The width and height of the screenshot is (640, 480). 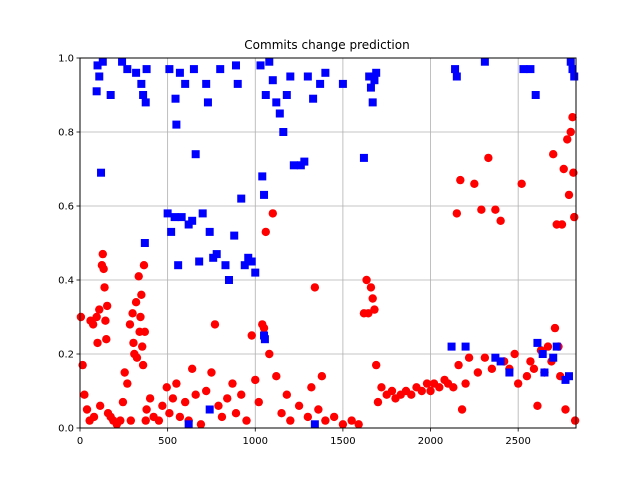 What do you see at coordinates (69, 244) in the screenshot?
I see `y-axis: 0.0 0.2 0.4 0.6 0.8 1.0` at bounding box center [69, 244].